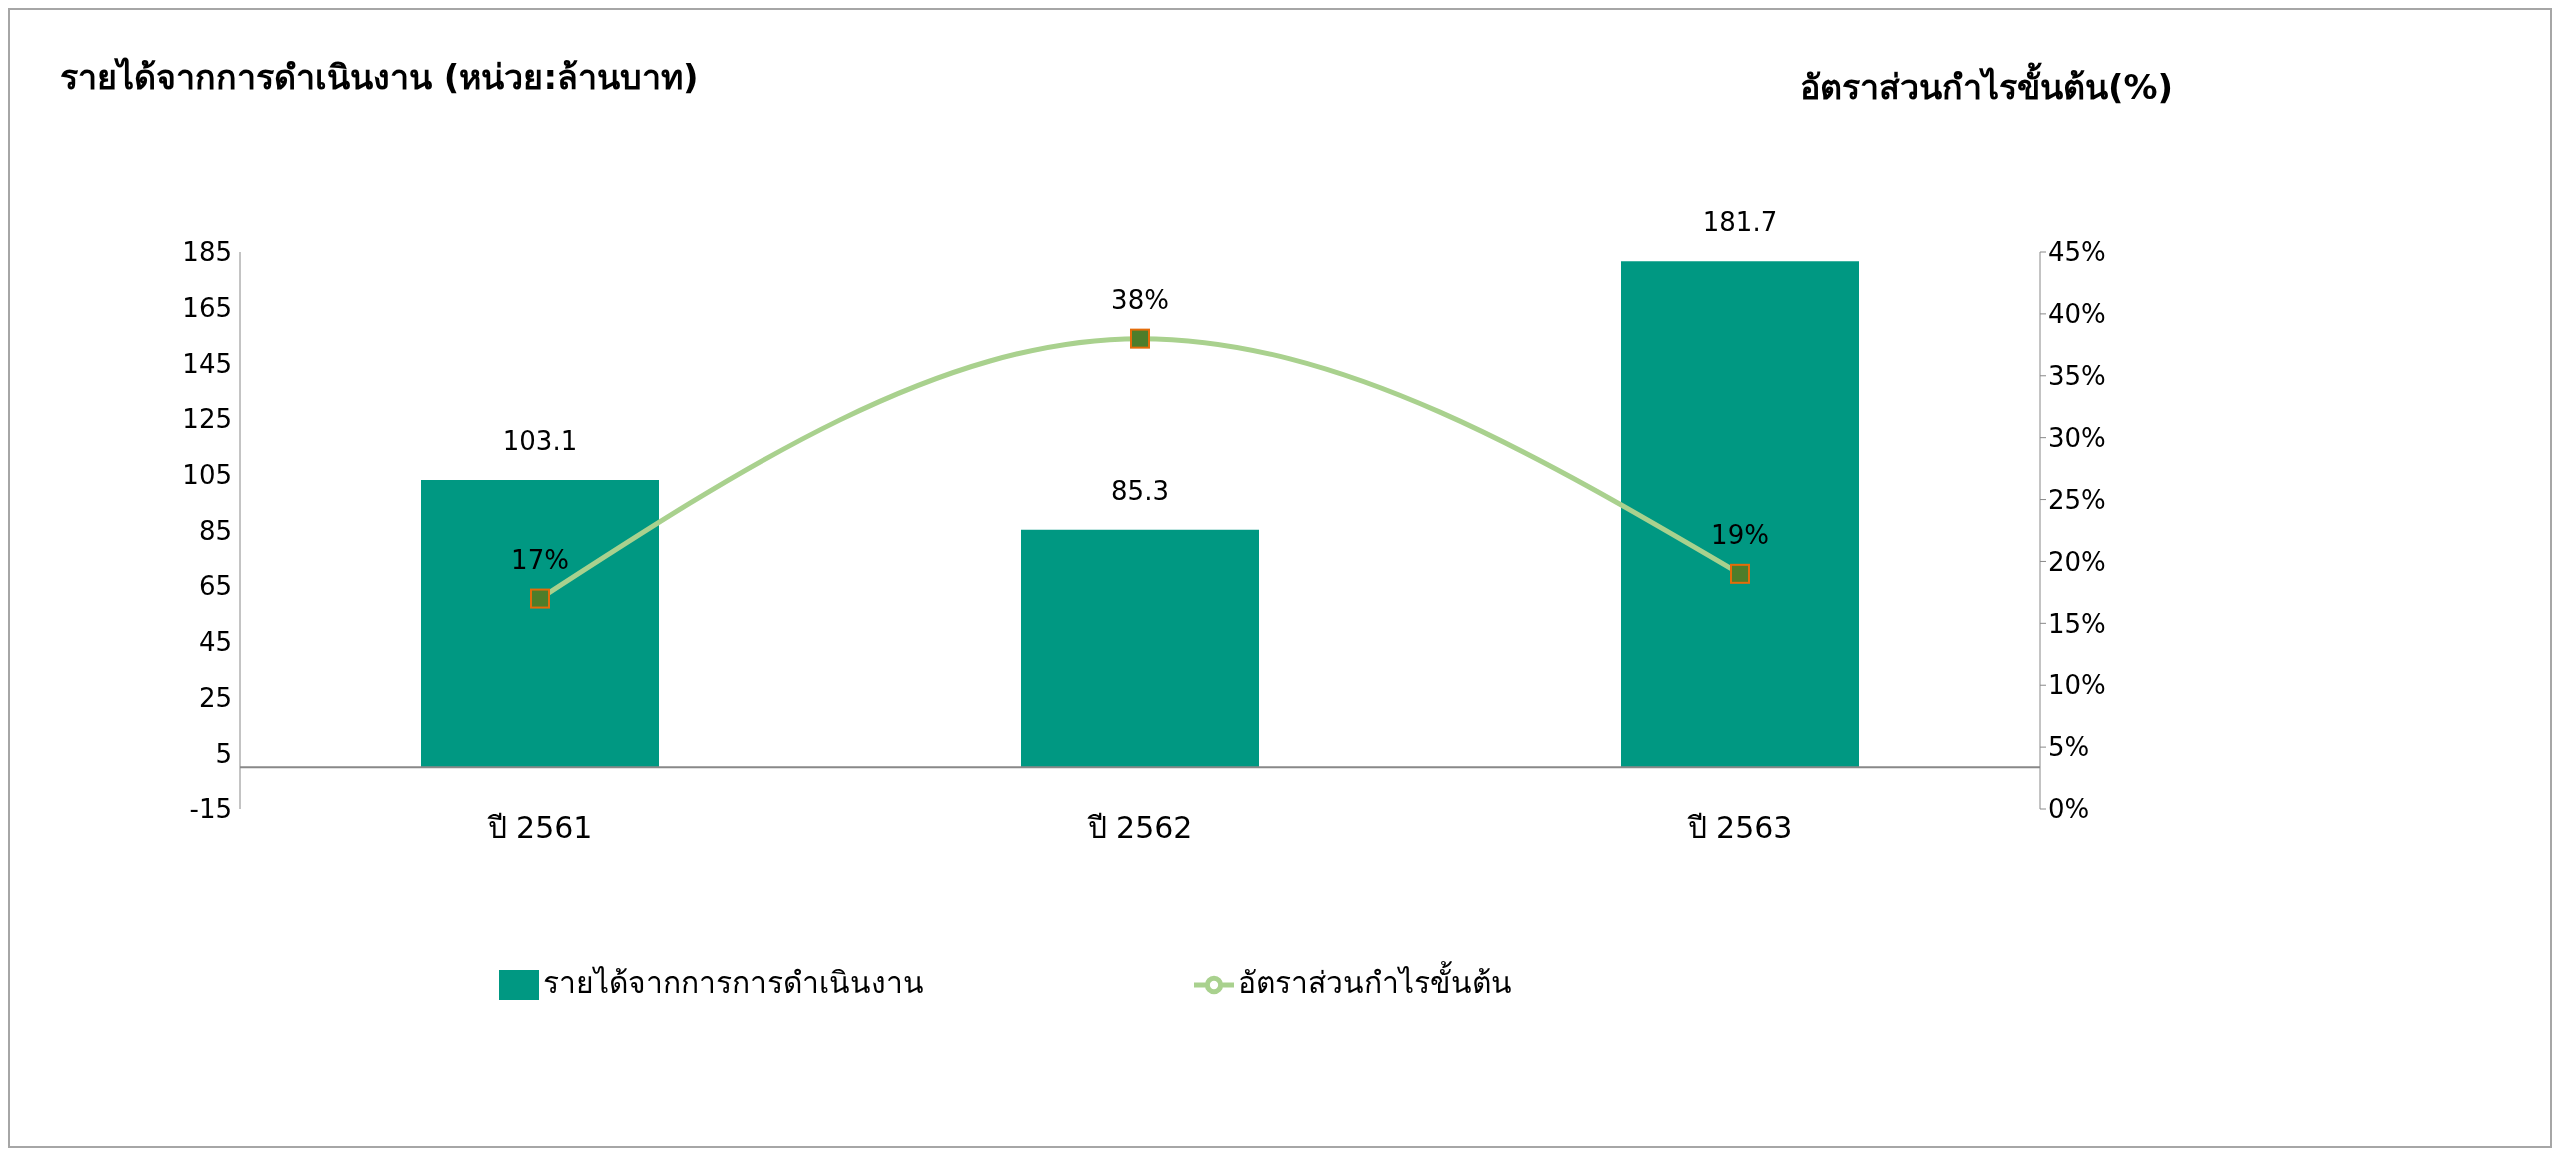  Describe the element at coordinates (215, 530) in the screenshot. I see `y-tick-label: 85` at that location.